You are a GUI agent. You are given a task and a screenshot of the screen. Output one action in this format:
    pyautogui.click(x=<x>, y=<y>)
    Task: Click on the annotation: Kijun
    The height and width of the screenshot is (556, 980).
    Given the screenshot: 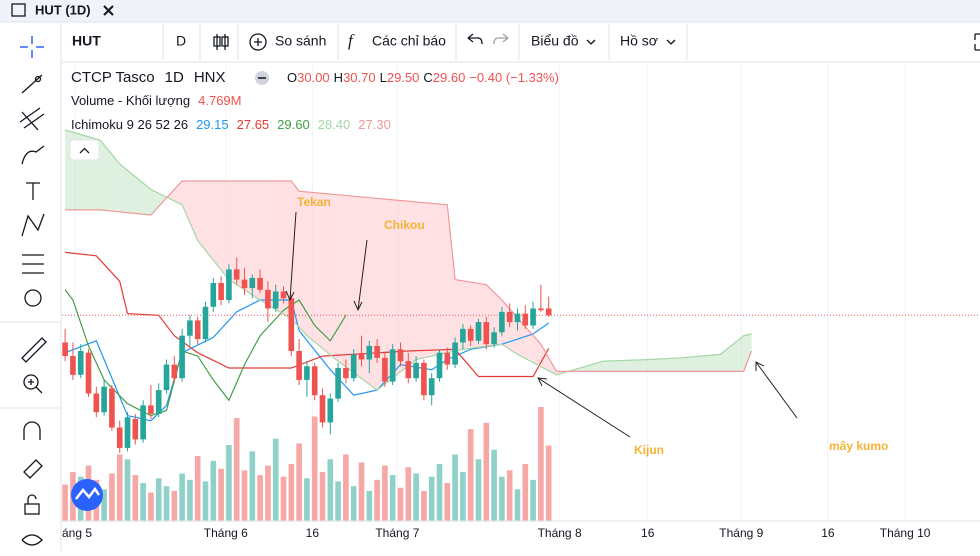 What is the action you would take?
    pyautogui.click(x=649, y=450)
    